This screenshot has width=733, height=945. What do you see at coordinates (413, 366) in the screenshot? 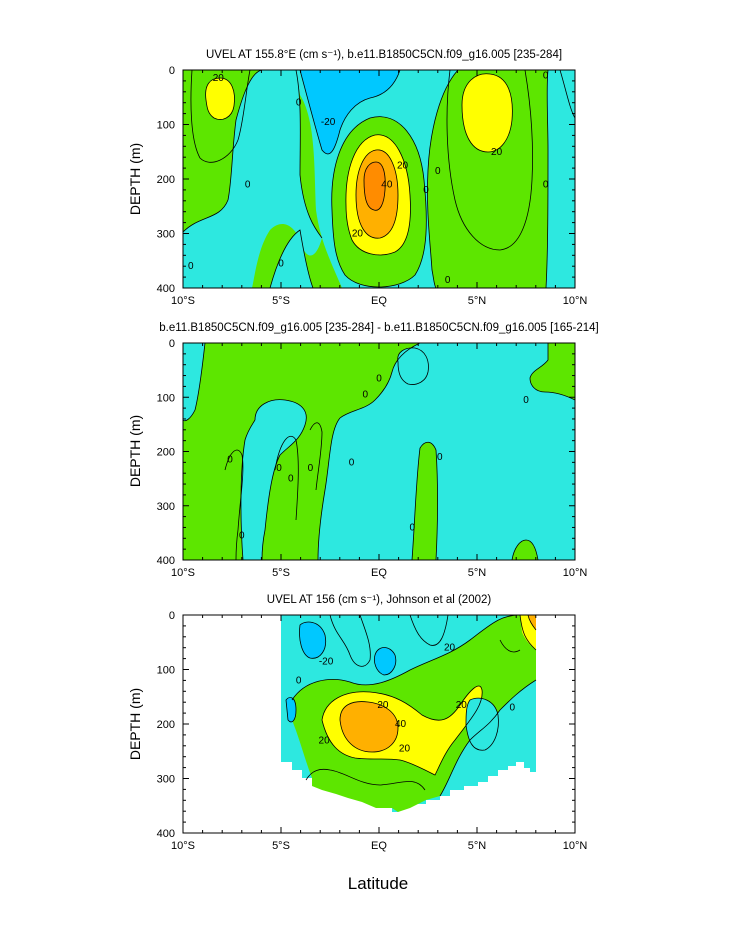
I see `panel-2-negative-pocket-eq` at bounding box center [413, 366].